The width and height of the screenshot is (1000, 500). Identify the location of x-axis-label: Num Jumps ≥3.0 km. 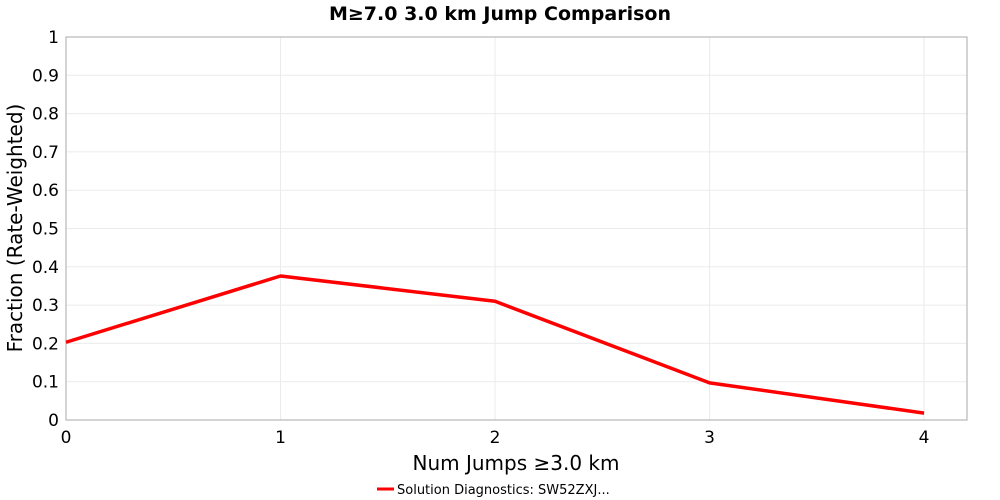
(516, 463).